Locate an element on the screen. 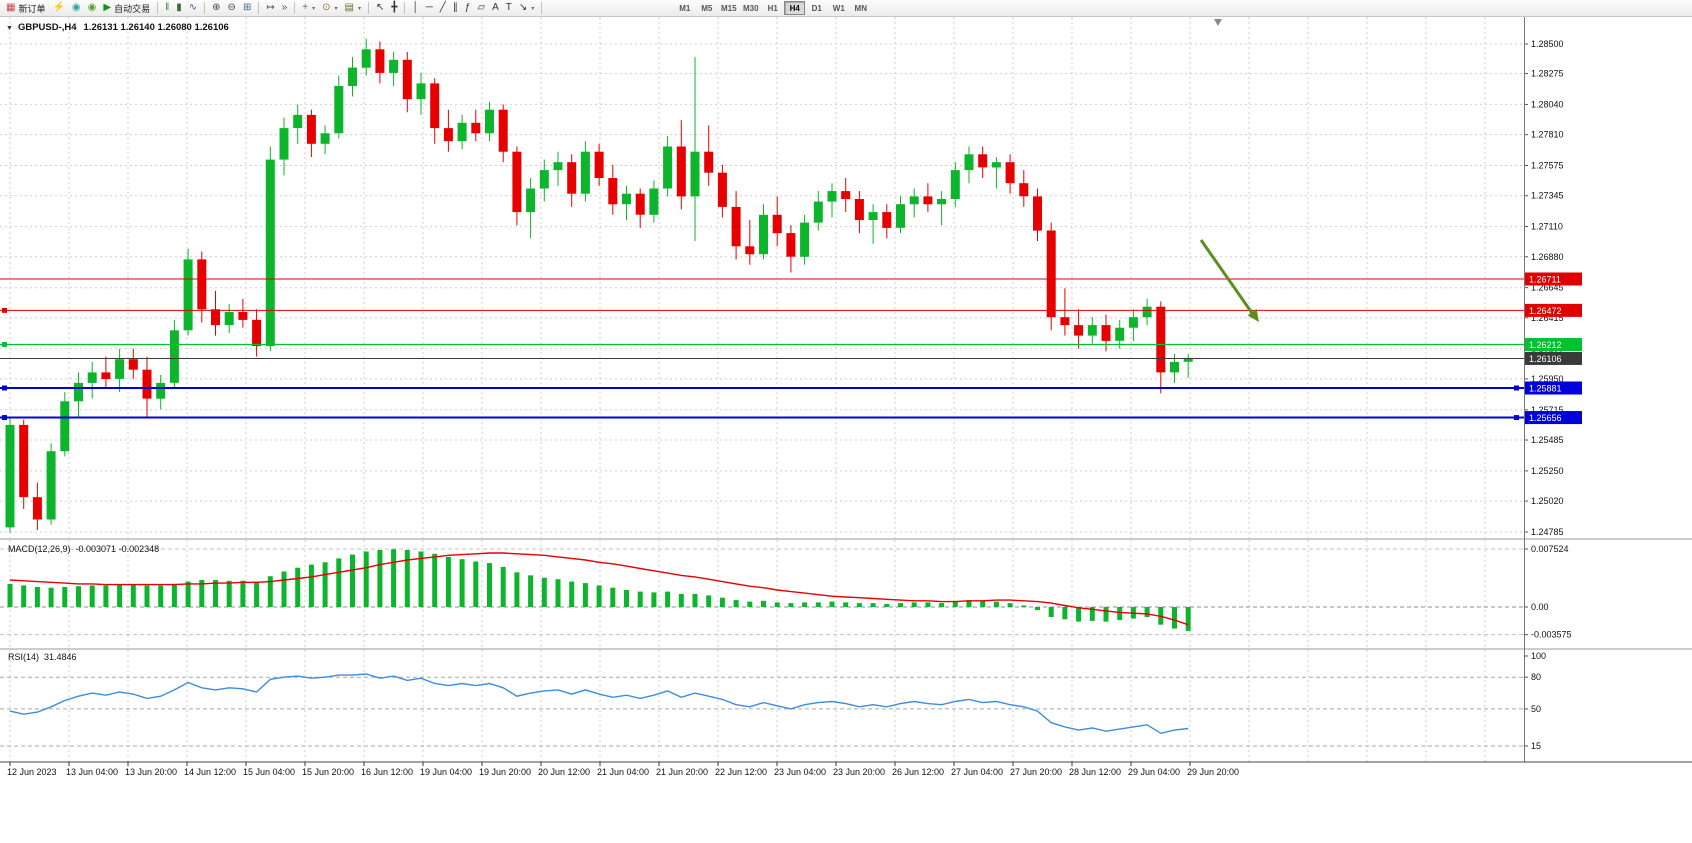 This screenshot has height=843, width=1692. price-axis-label: 1.26645 is located at coordinates (1547, 288).